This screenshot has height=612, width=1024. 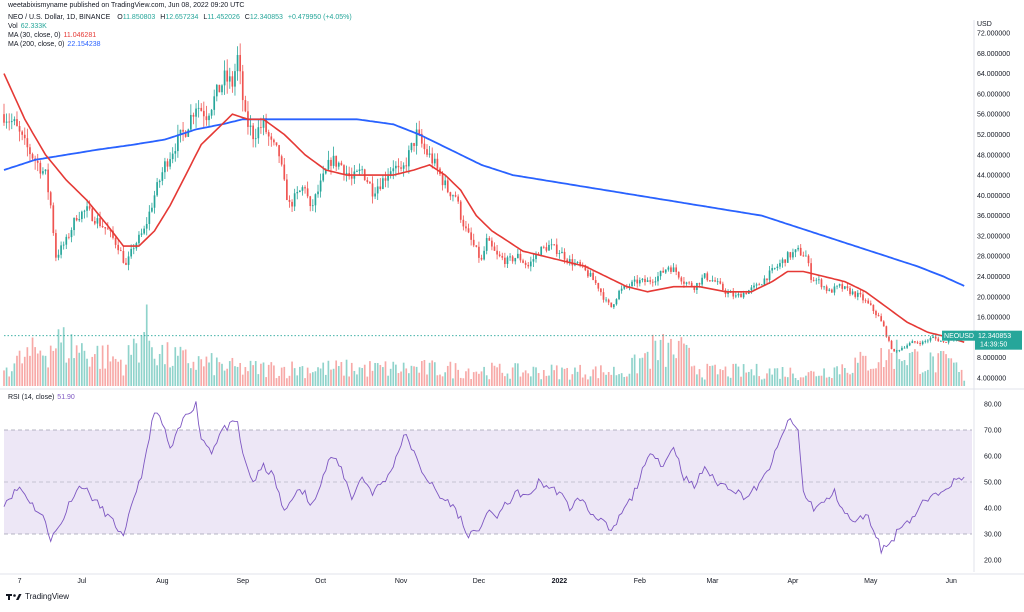 What do you see at coordinates (959, 336) in the screenshot?
I see `price-badge-symbol: NEOUSD` at bounding box center [959, 336].